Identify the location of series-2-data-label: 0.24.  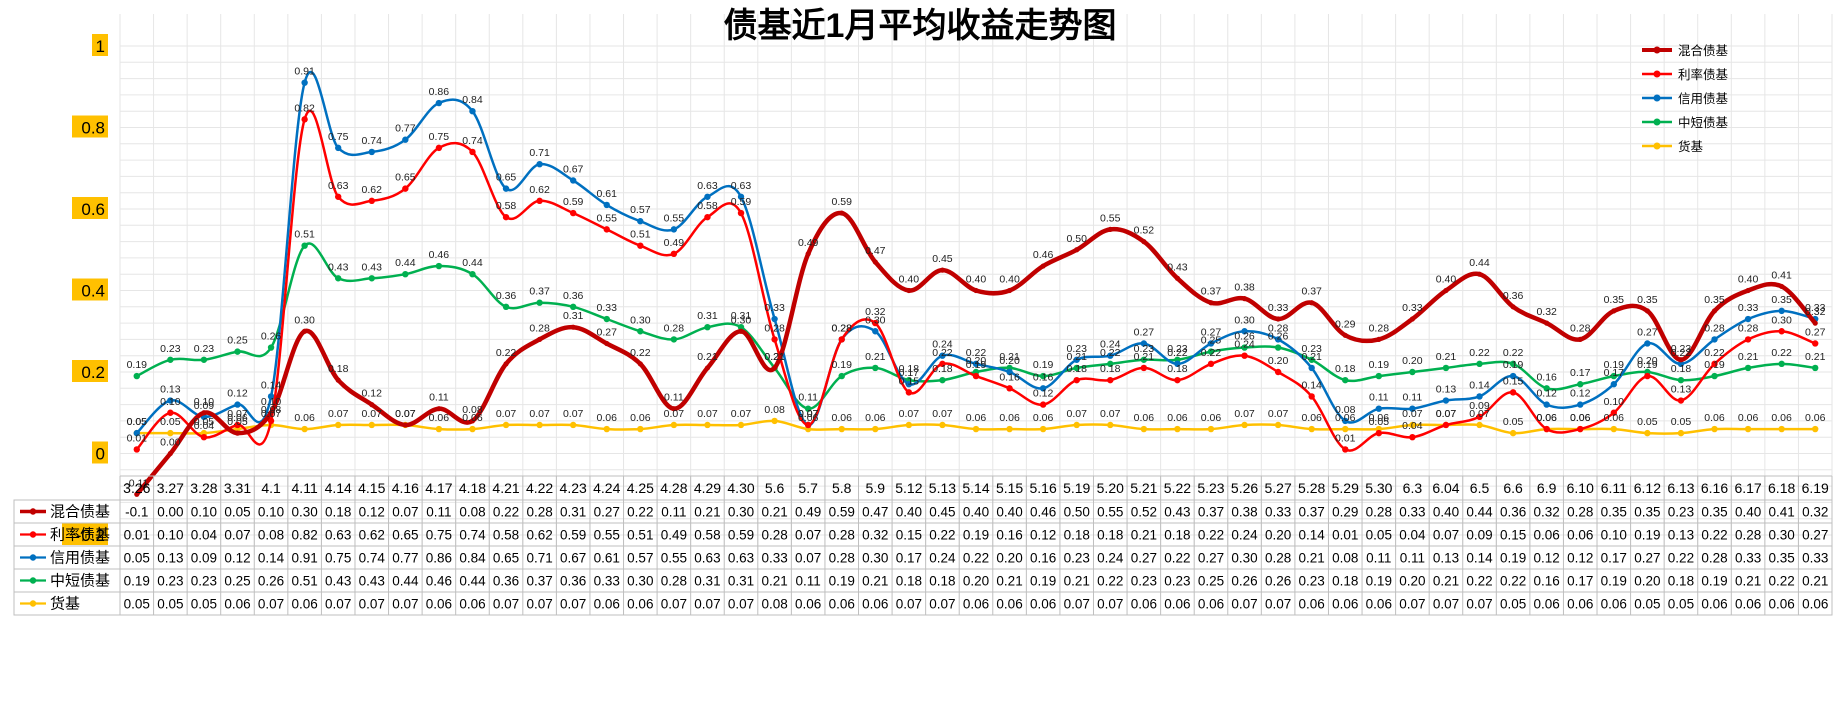
(1110, 345).